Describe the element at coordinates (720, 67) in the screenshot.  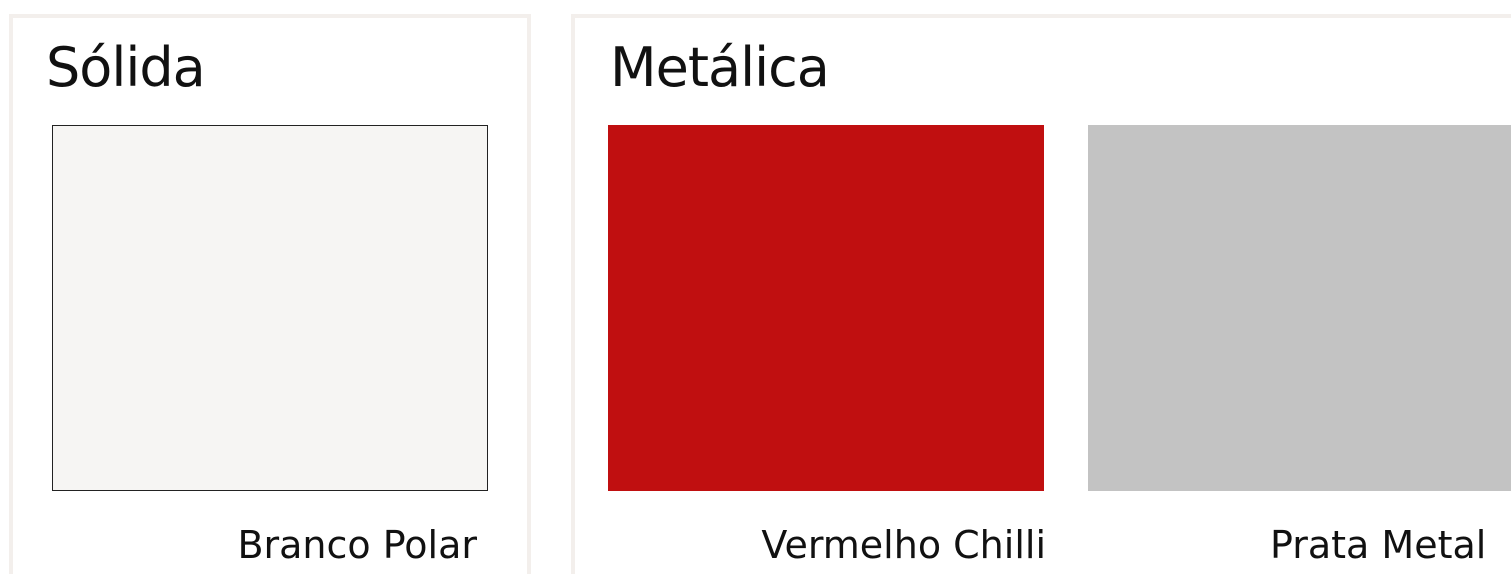
I see `metallic-section-title: Metálica` at that location.